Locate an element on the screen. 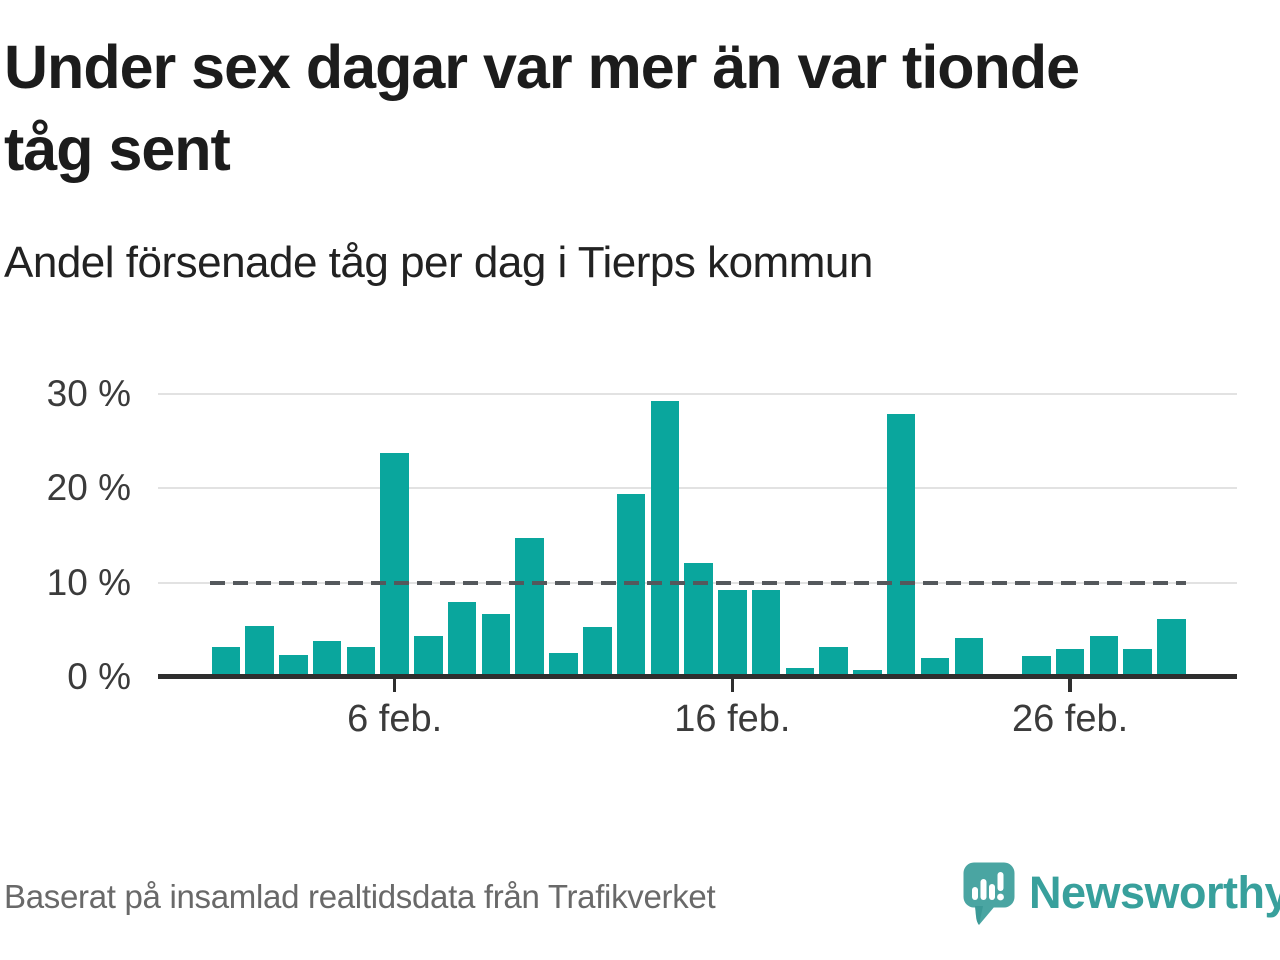 The image size is (1280, 960). x-axis-line is located at coordinates (697, 676).